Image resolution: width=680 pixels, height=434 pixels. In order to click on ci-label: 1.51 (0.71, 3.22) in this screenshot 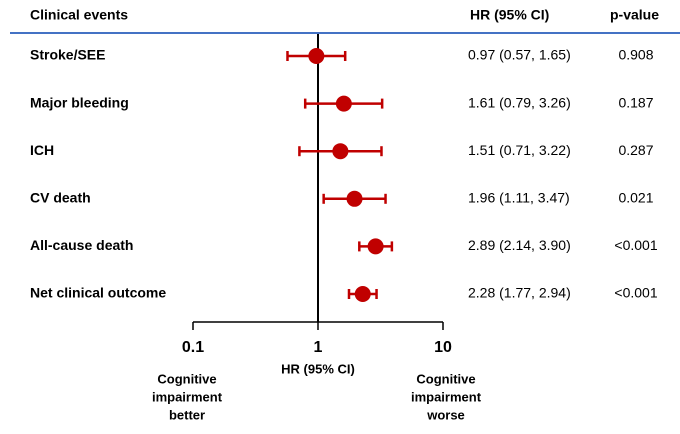, I will do `click(519, 150)`.